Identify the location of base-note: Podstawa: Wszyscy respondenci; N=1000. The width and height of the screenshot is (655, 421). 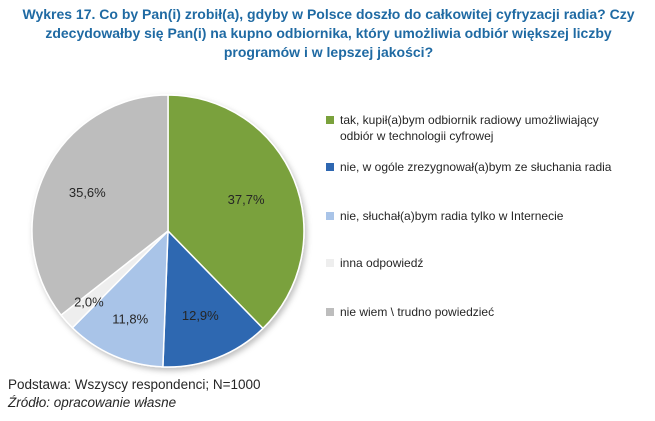
(134, 384).